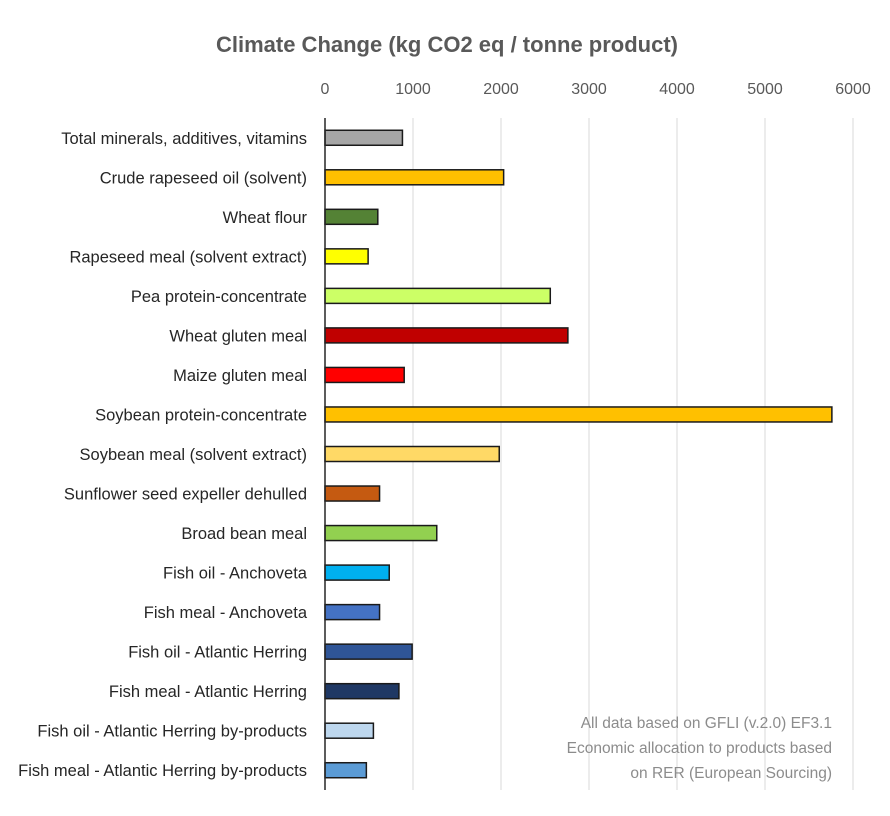  Describe the element at coordinates (706, 723) in the screenshot. I see `source-note-line-1: All data based on GFLI (v.2.0) EF3.1` at that location.